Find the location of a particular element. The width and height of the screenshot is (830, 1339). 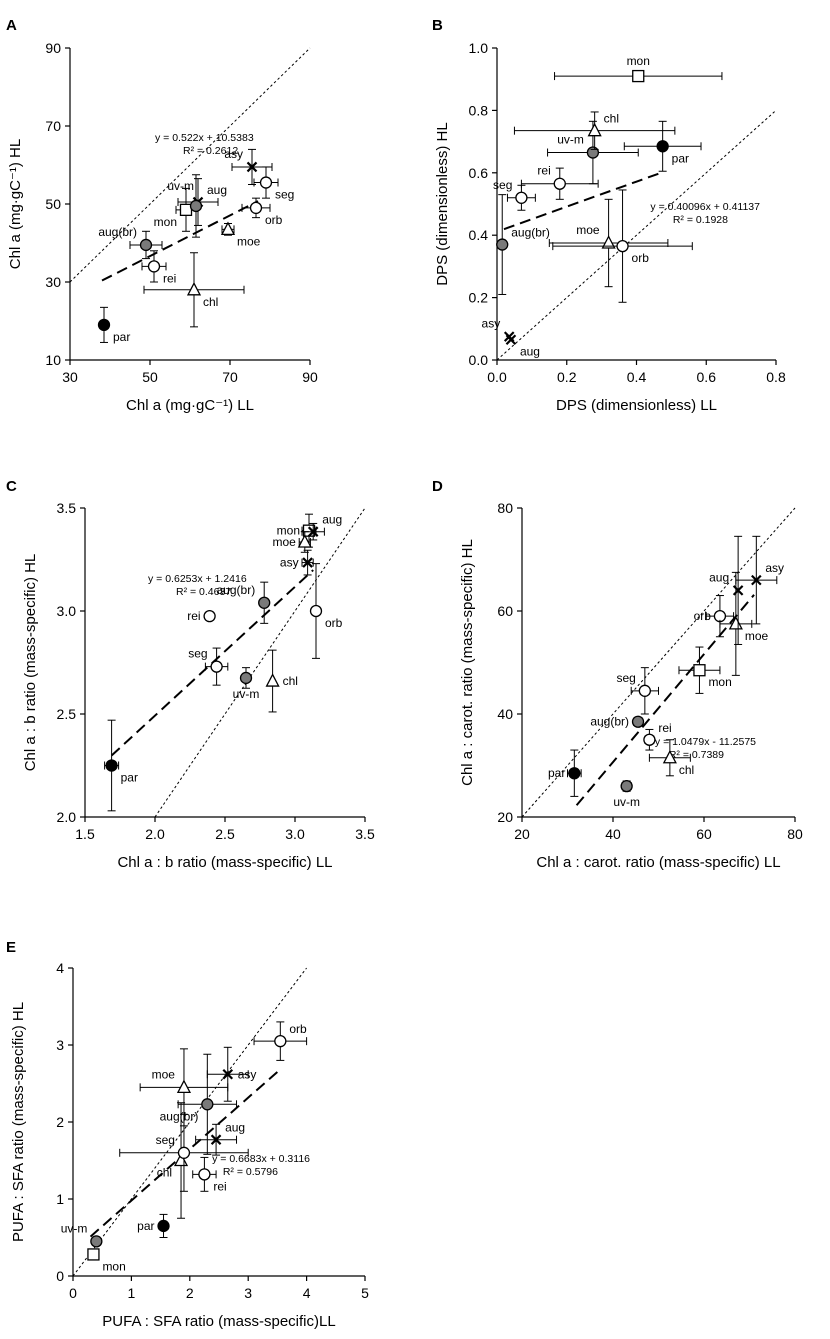

data-point-chl: chl is located at coordinates (194, 290).